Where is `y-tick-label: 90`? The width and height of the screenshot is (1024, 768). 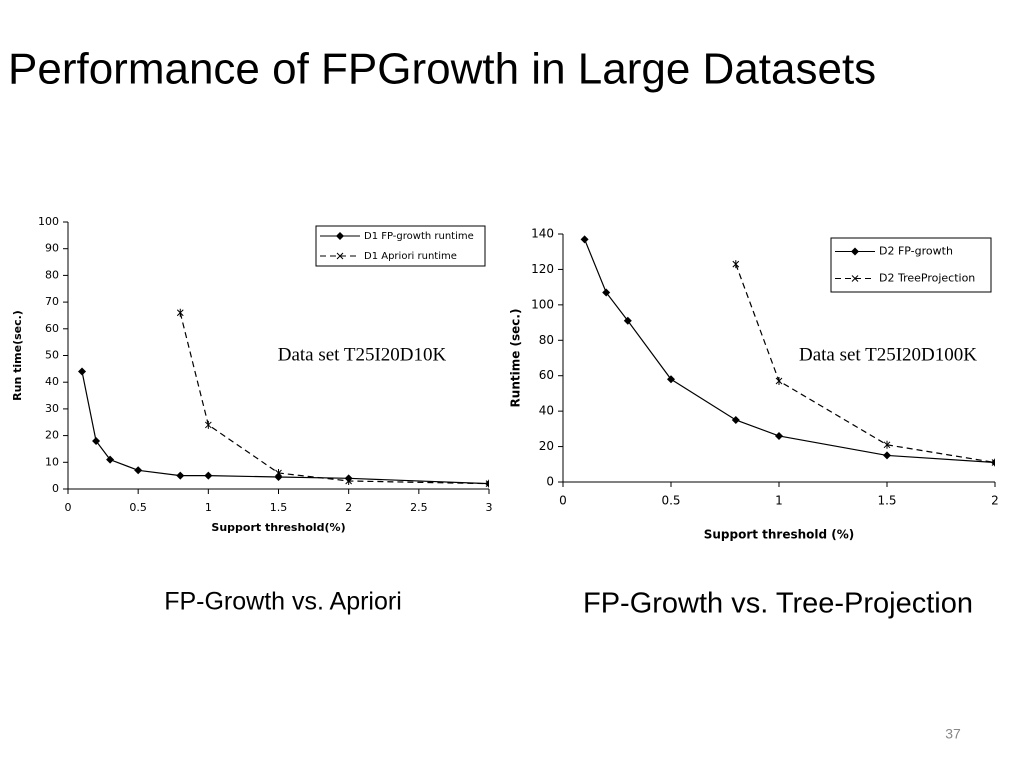
y-tick-label: 90 is located at coordinates (52, 248).